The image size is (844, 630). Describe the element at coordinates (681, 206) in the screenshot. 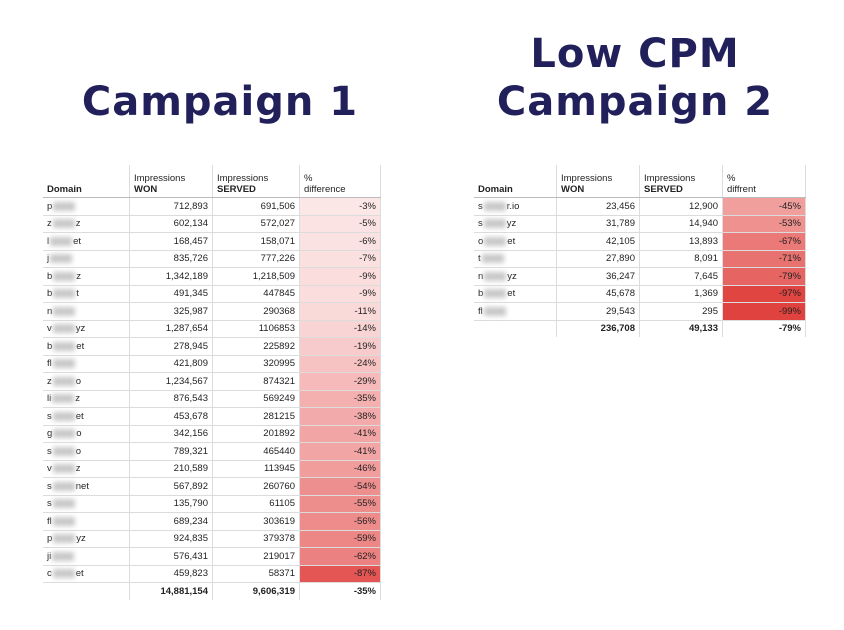

I see `served-cell: 12,900` at that location.